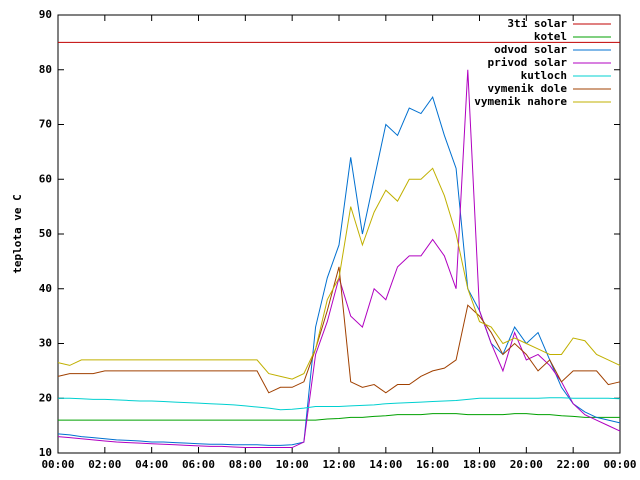 The height and width of the screenshot is (480, 640). What do you see at coordinates (528, 88) in the screenshot?
I see `legend-label: vymenik dole` at bounding box center [528, 88].